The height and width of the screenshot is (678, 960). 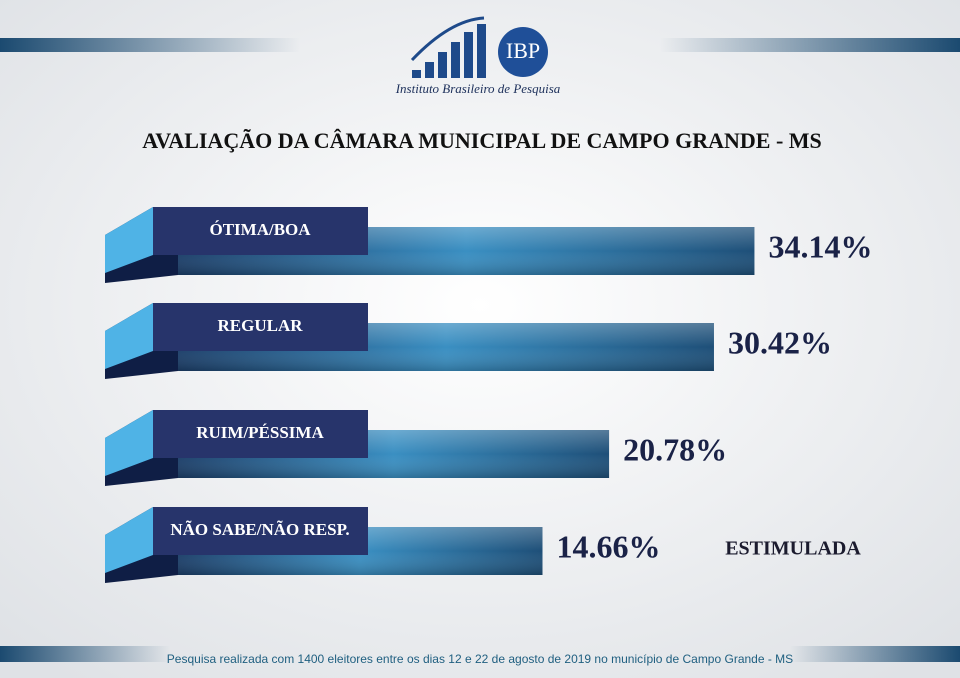 What do you see at coordinates (478, 56) in the screenshot?
I see `logo: IBP Instituto Brasileiro de Pesquisa` at bounding box center [478, 56].